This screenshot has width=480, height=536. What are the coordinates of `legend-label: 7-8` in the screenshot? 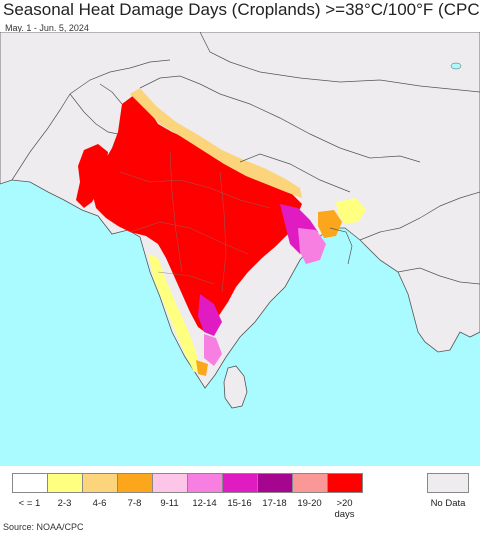 It's located at (134, 503).